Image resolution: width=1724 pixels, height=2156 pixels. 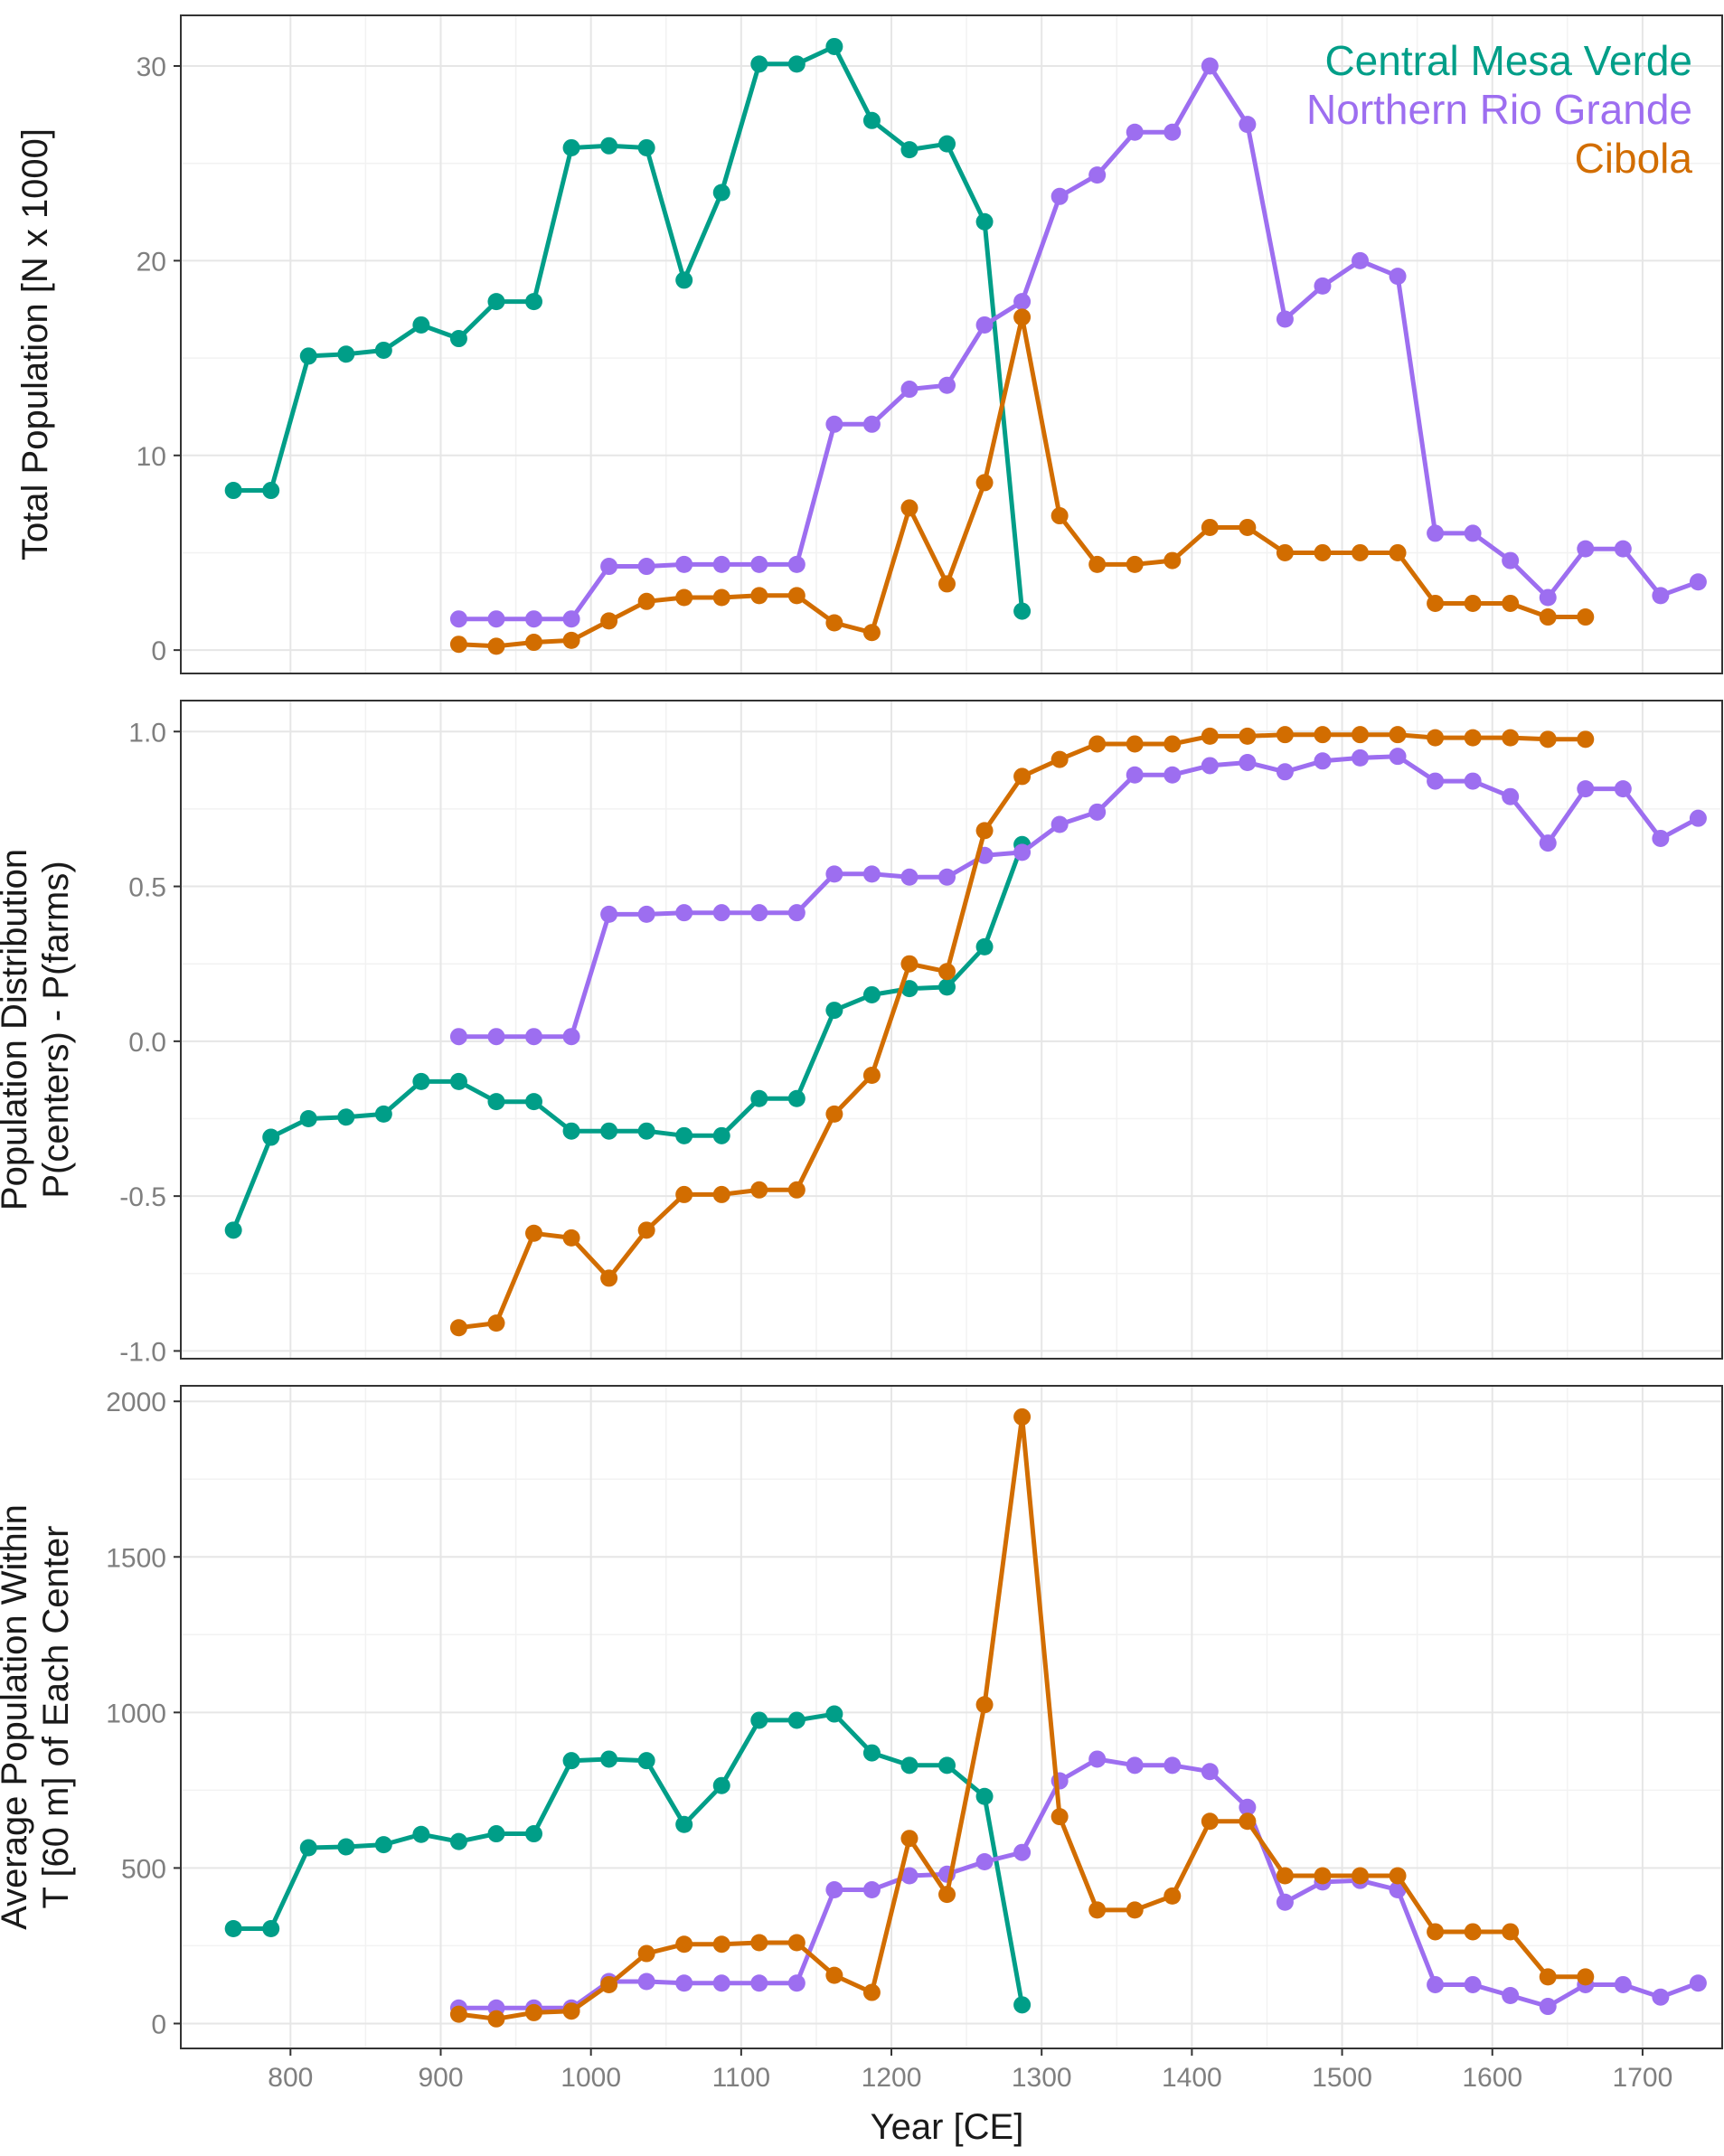 What do you see at coordinates (151, 67) in the screenshot?
I see `y-tick-label: 30` at bounding box center [151, 67].